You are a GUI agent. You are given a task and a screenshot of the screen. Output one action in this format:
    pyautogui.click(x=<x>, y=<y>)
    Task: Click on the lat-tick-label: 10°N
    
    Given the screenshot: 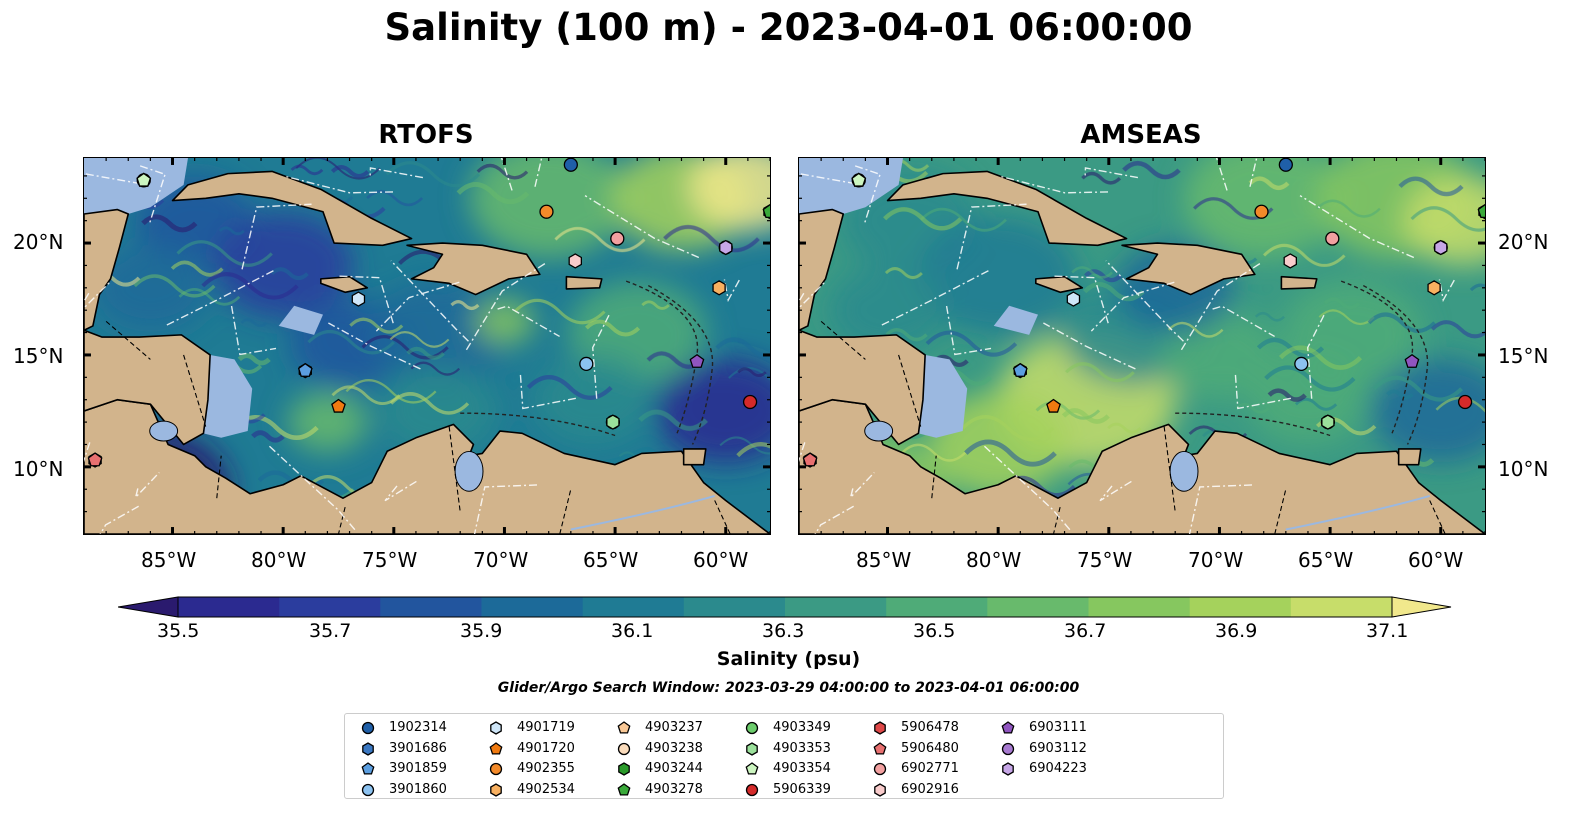 What is the action you would take?
    pyautogui.click(x=1523, y=469)
    